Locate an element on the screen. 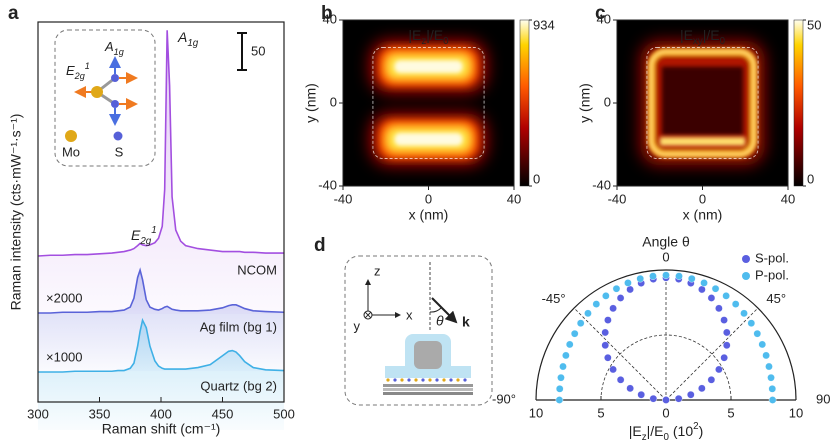 This screenshot has height=445, width=831. supscript: 1 is located at coordinates (153, 230).